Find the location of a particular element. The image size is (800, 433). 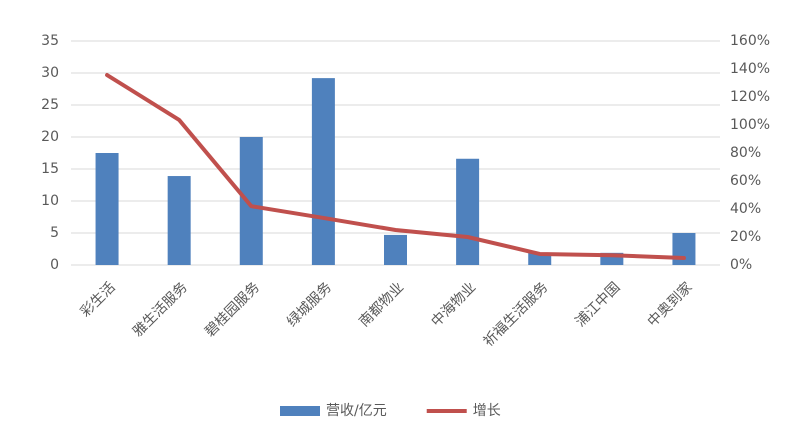

y-tick-label: 25 is located at coordinates (50, 105).